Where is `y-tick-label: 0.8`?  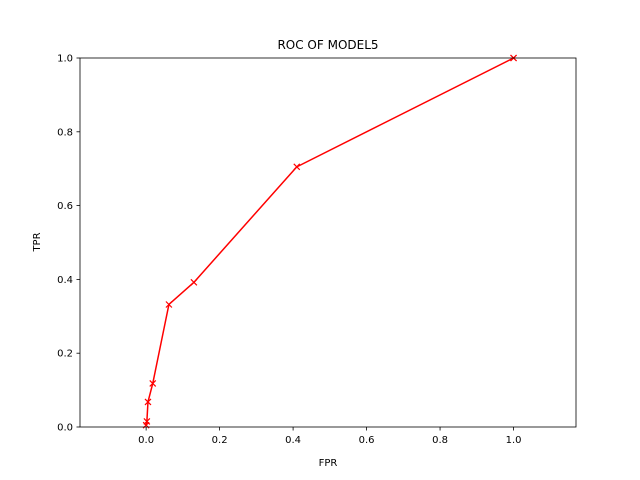 y-tick-label: 0.8 is located at coordinates (65, 132).